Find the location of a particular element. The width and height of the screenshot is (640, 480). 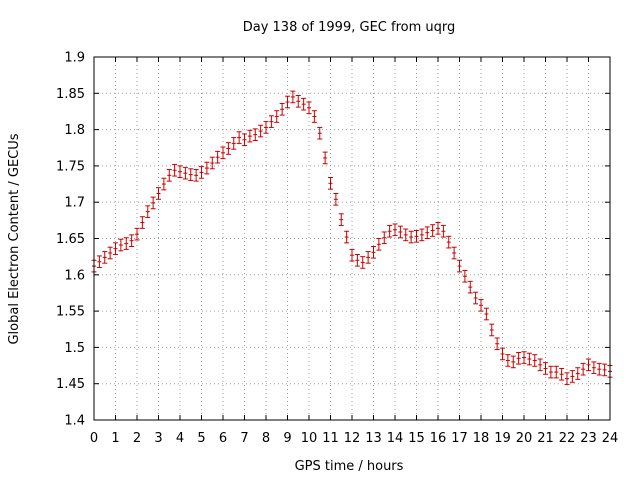

x-tick-label: 4 is located at coordinates (180, 438).